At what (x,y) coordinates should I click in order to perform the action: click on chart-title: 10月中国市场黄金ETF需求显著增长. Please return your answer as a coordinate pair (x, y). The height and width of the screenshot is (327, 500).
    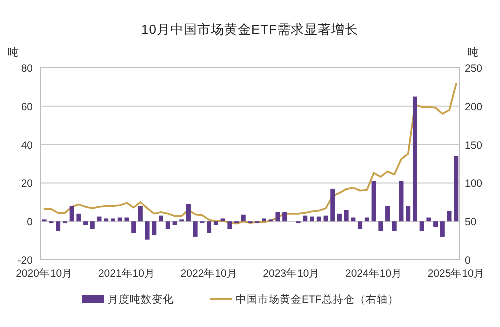
    Looking at the image, I should click on (250, 29).